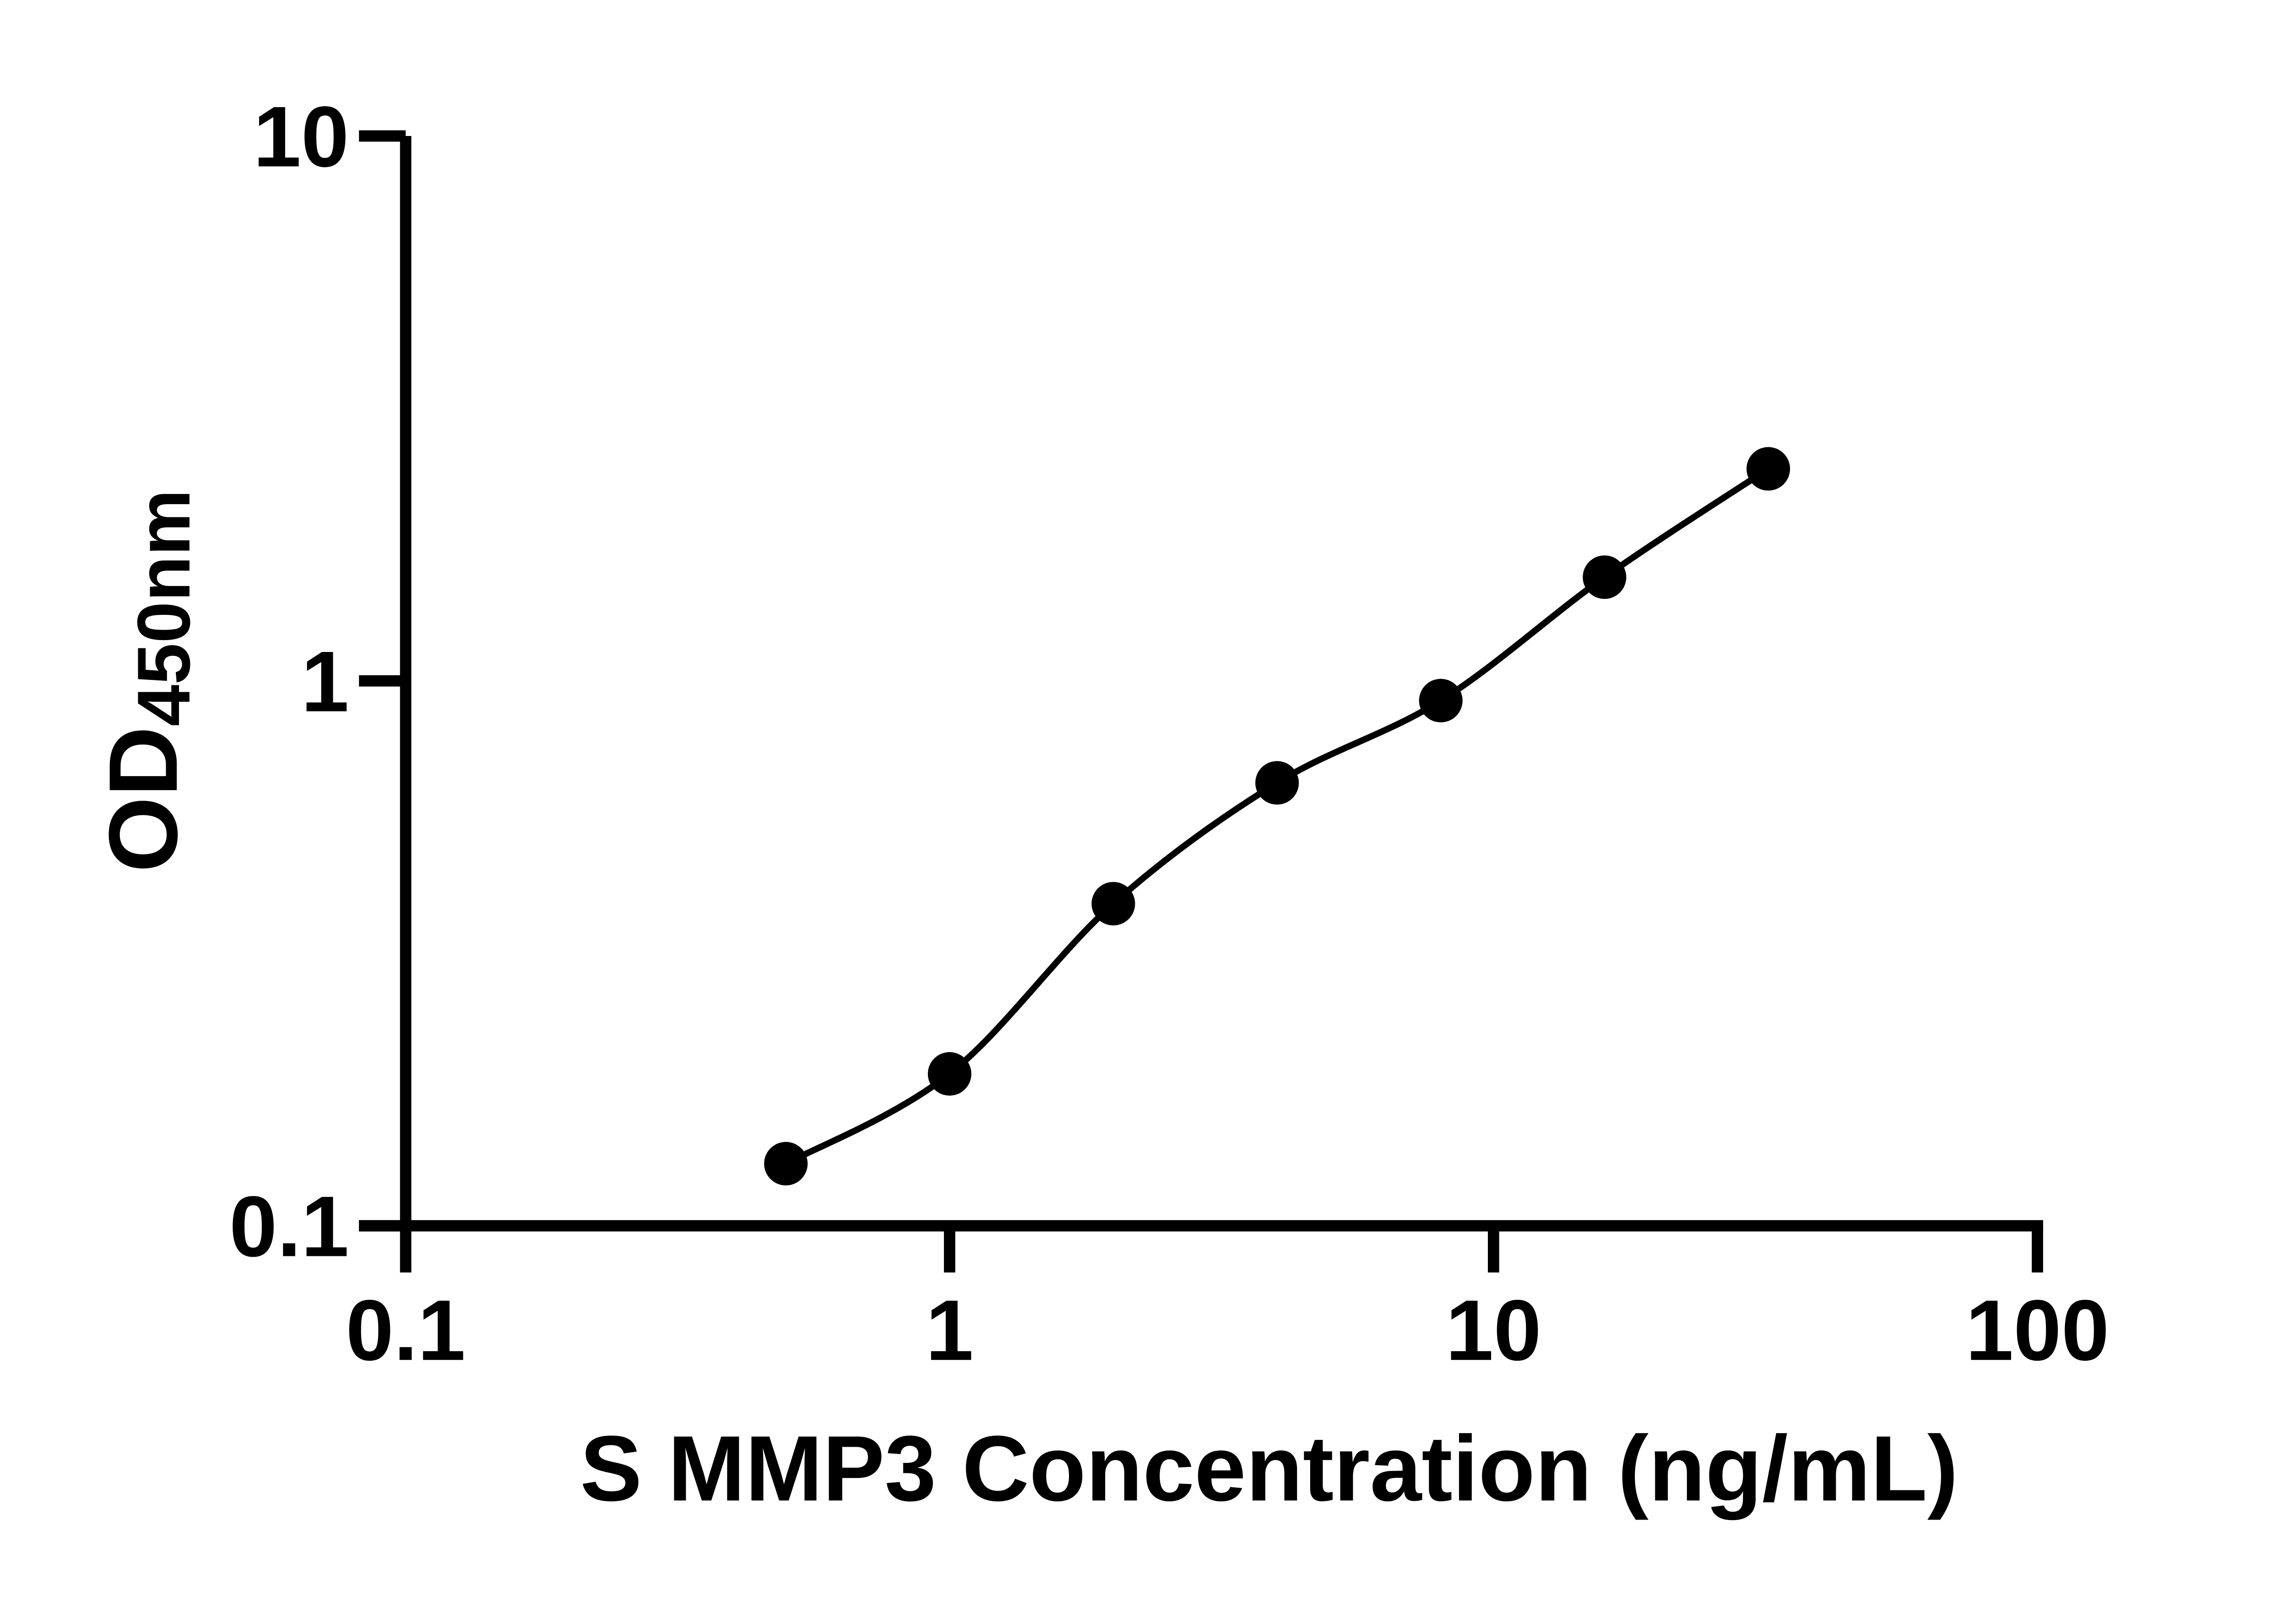 The image size is (2289, 1624). Describe the element at coordinates (1269, 1469) in the screenshot. I see `x-axis-title: S MMP3 Concentration (ng/mL)` at that location.